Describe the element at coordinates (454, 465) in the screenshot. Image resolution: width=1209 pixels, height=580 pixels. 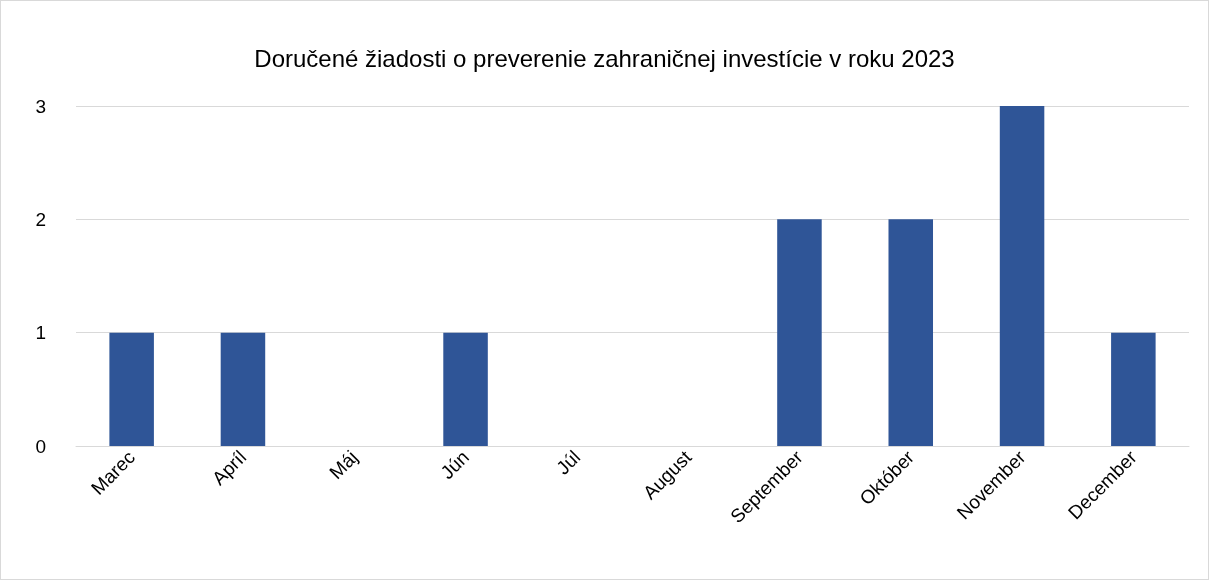
I see `x-tick-label: Jún` at that location.